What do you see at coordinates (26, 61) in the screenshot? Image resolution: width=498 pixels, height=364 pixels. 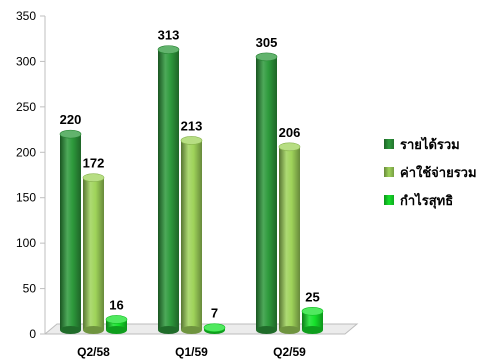 I see `y-tick-label: 300` at bounding box center [26, 61].